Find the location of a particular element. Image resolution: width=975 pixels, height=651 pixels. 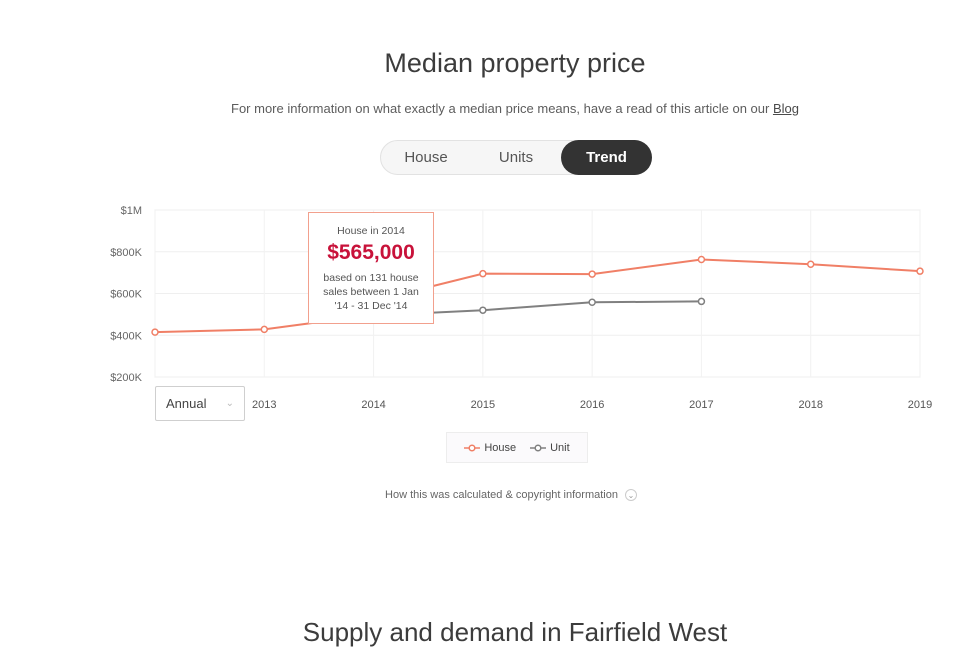

legend-label-house: House is located at coordinates (500, 447).